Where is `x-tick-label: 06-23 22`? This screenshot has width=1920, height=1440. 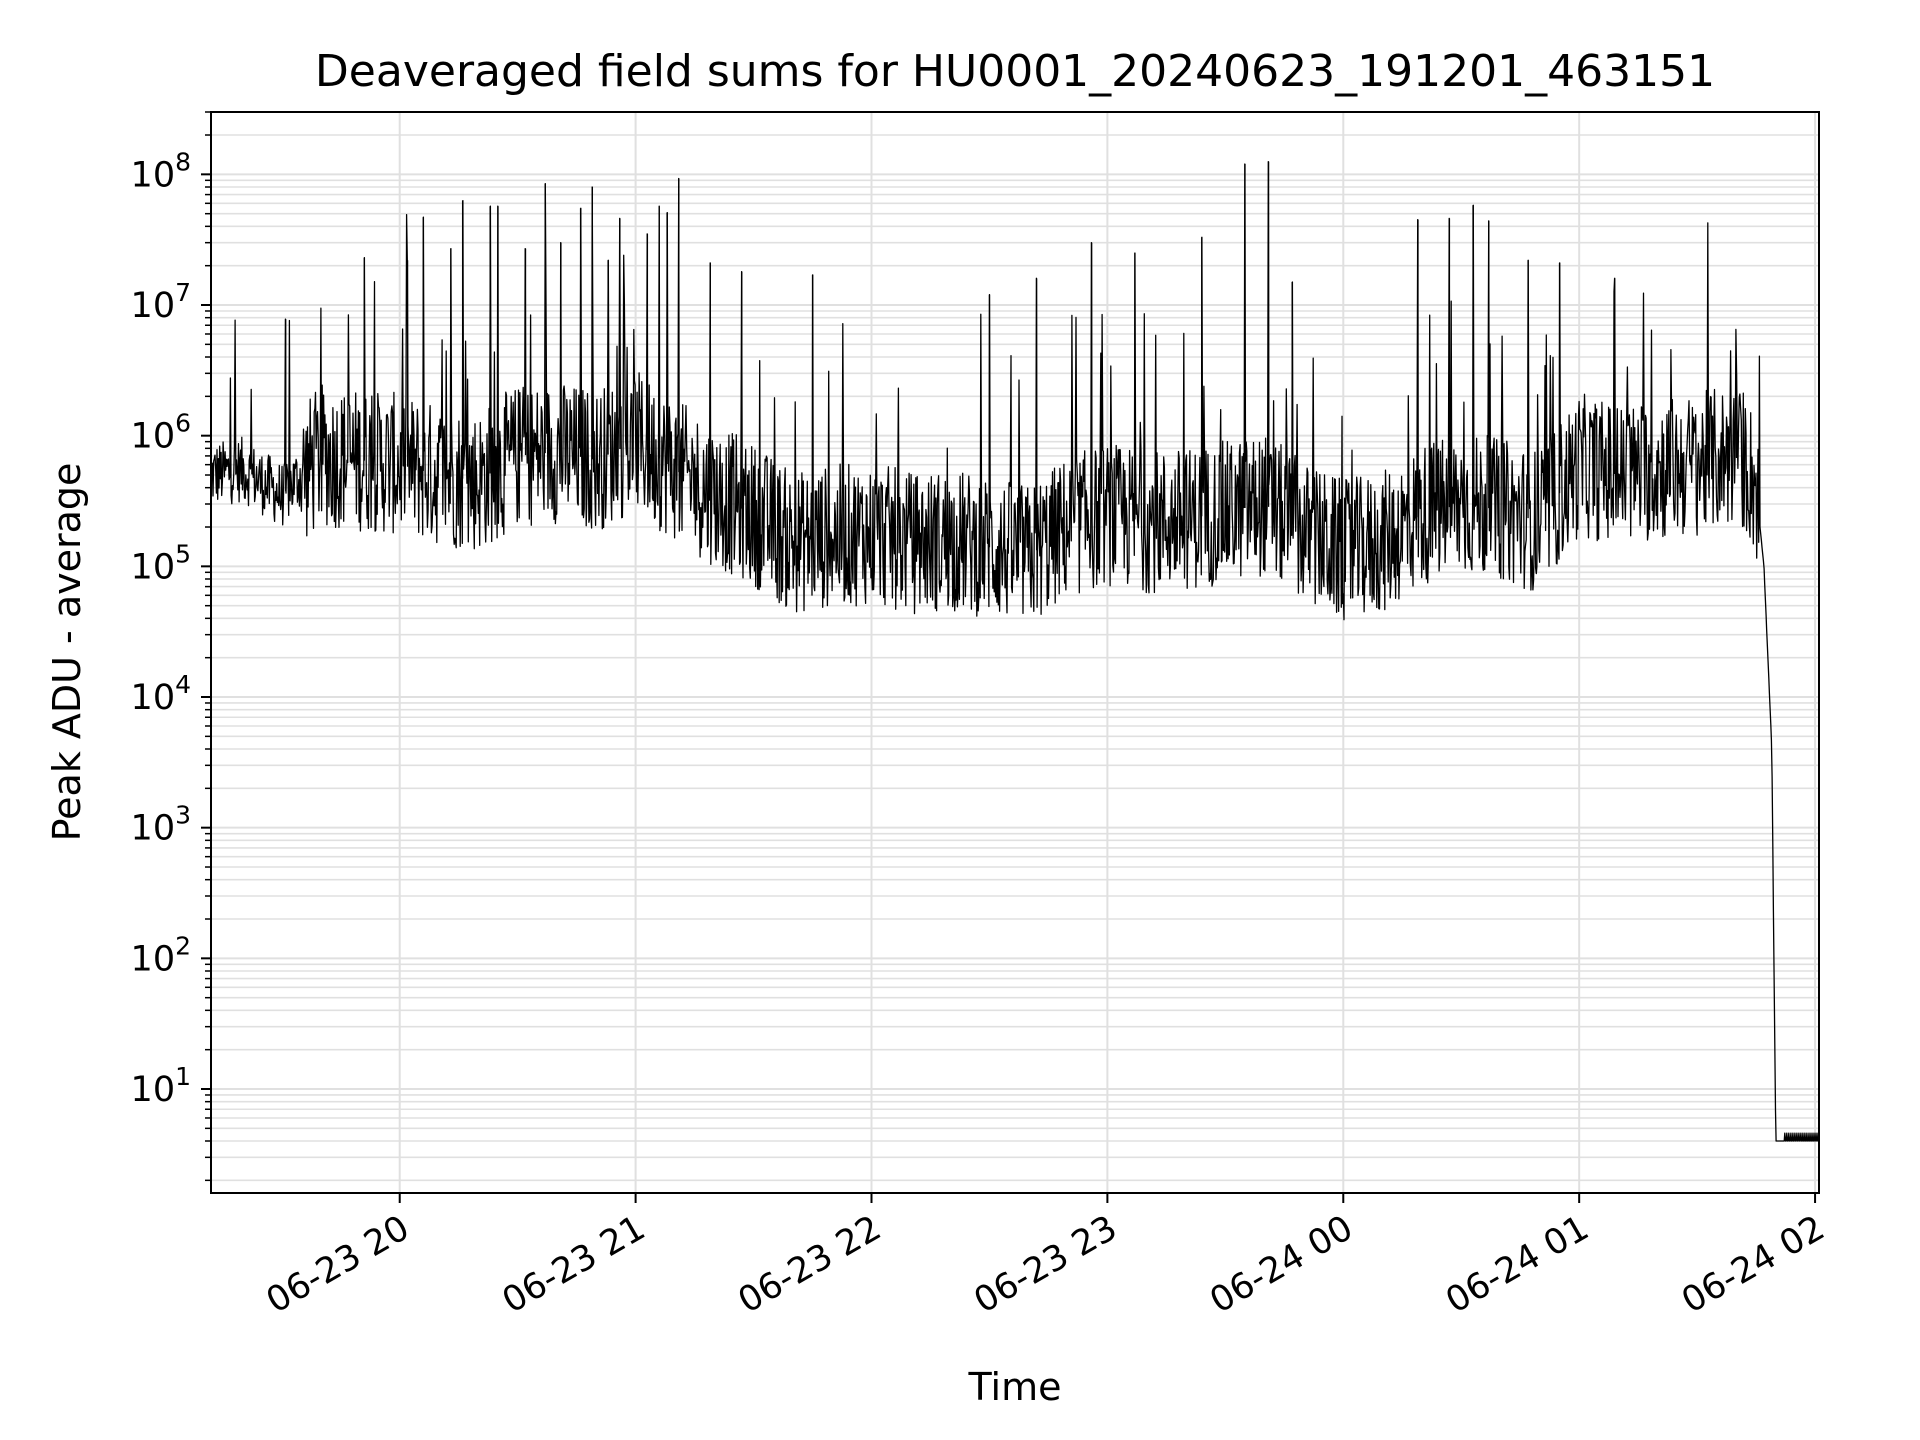
x-tick-label: 06-23 22 is located at coordinates (810, 1264).